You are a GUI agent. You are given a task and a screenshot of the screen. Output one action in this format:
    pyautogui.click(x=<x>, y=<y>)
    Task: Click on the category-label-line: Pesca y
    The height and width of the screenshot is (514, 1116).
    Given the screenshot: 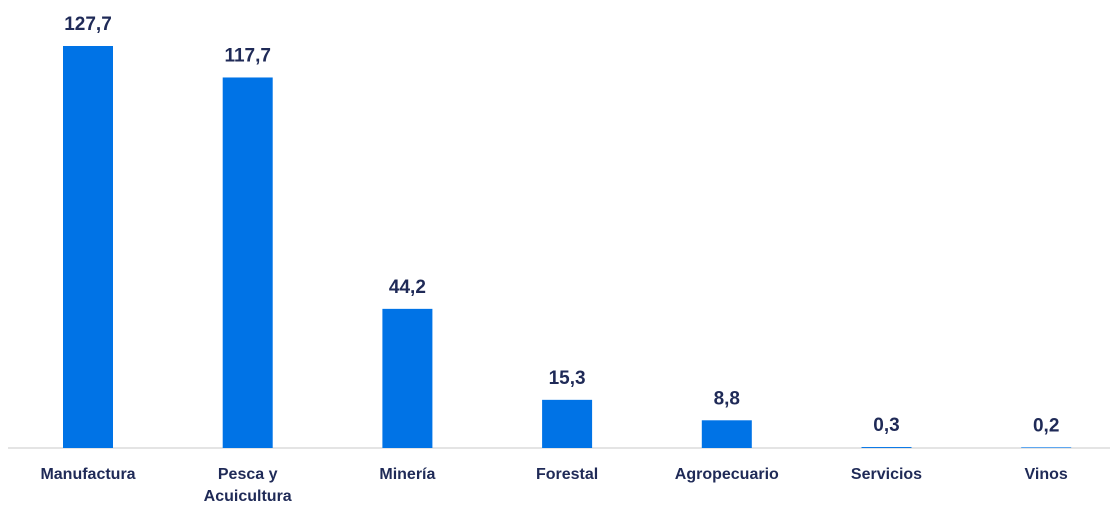 What is the action you would take?
    pyautogui.click(x=247, y=474)
    